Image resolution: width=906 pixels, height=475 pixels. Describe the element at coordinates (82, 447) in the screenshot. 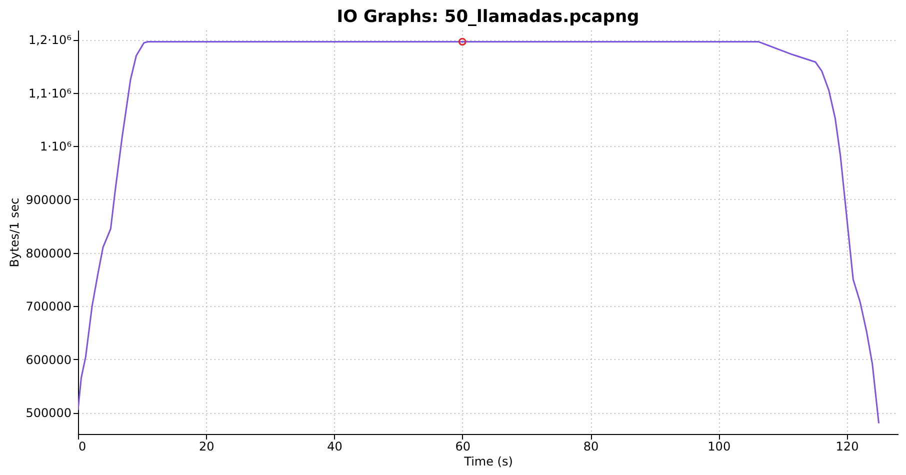

I see `x-tick-label: 0` at that location.